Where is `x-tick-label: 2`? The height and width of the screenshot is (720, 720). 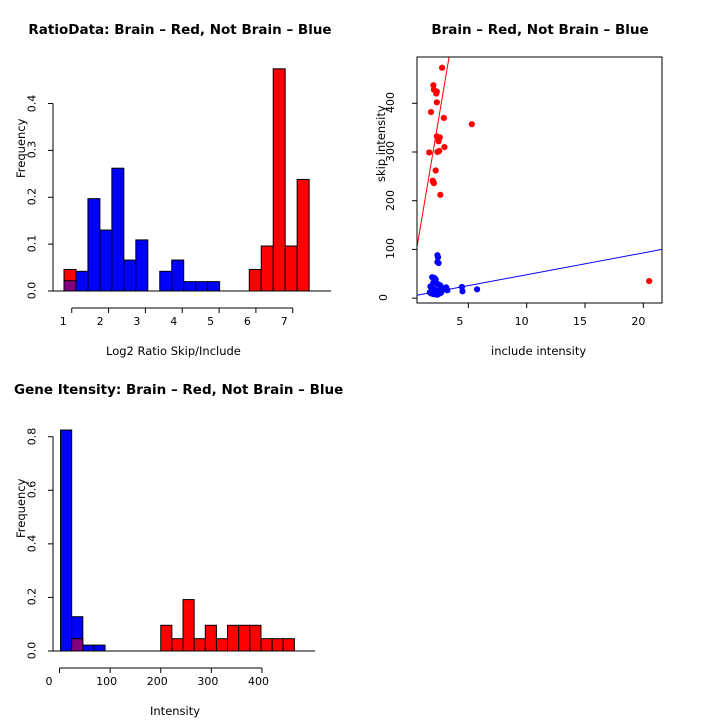
x-tick-label: 2 is located at coordinates (100, 321).